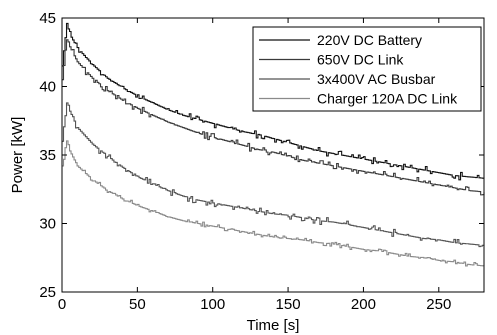 The height and width of the screenshot is (335, 497). Describe the element at coordinates (387, 99) in the screenshot. I see `legend-label: Charger 120A DC Link` at that location.